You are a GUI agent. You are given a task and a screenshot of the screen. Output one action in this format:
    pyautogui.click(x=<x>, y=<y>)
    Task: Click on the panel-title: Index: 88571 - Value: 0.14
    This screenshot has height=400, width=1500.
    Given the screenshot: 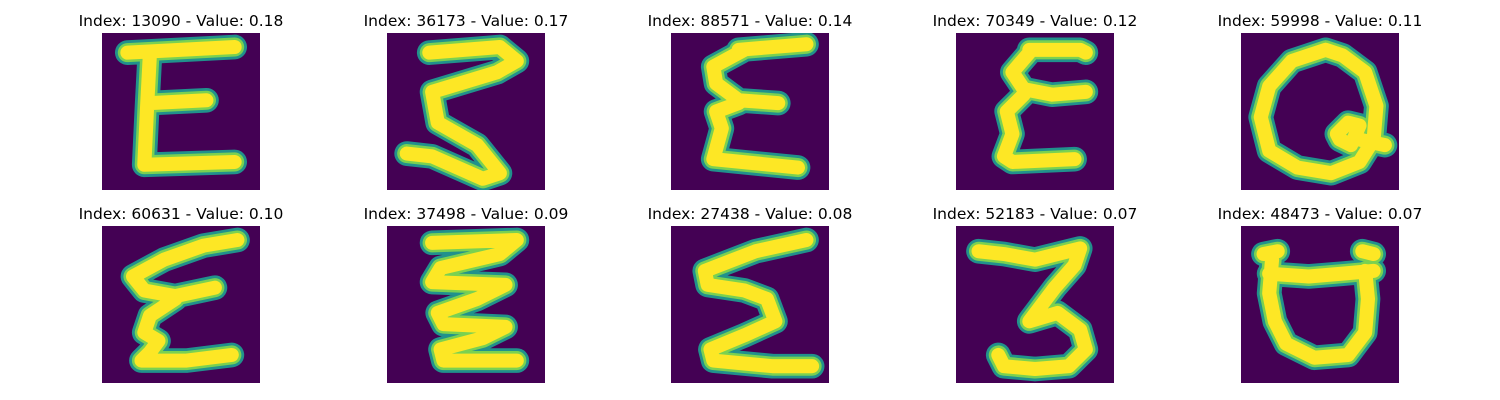 What is the action you would take?
    pyautogui.click(x=750, y=21)
    